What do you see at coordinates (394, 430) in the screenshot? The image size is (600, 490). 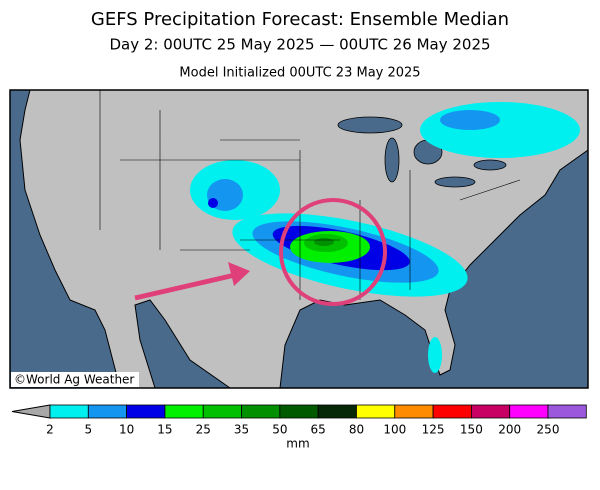 I see `legend-tick-label: 100` at bounding box center [394, 430].